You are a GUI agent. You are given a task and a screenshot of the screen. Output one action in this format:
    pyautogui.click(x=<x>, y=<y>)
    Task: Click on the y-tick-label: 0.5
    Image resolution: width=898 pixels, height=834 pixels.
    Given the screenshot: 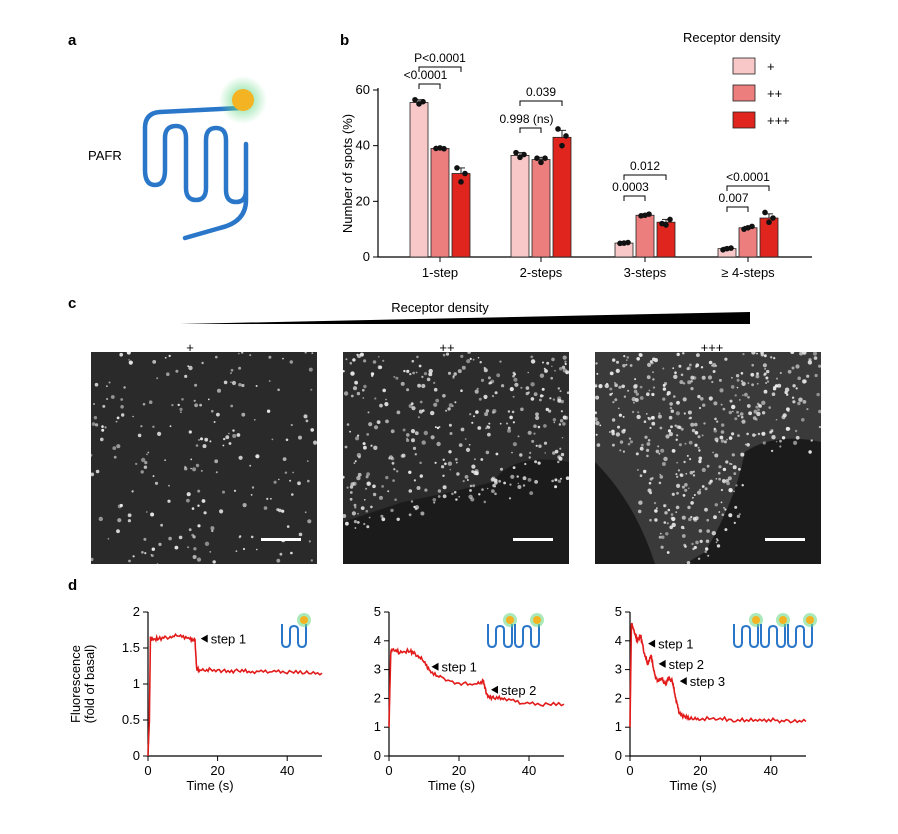 What is the action you would take?
    pyautogui.click(x=131, y=719)
    